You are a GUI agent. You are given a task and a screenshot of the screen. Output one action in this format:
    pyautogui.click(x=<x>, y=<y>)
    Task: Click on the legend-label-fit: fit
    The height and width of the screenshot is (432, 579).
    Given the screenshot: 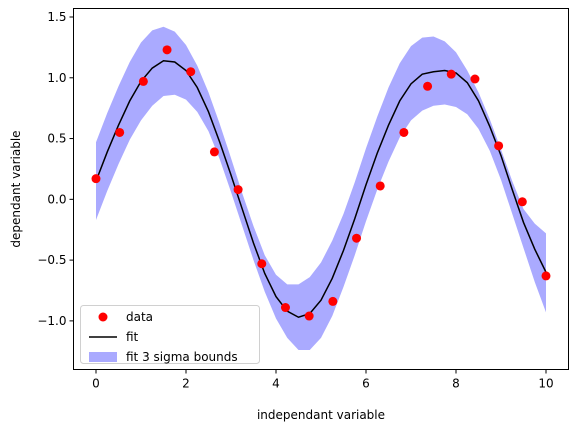 What is the action you would take?
    pyautogui.click(x=132, y=337)
    